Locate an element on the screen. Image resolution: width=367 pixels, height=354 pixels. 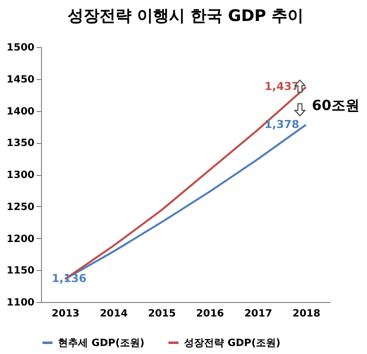
y-tick-label: 1150 is located at coordinates (20, 271).